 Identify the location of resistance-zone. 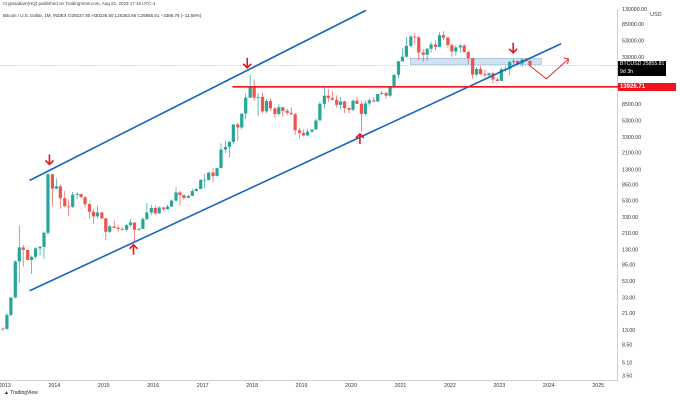
(476, 61).